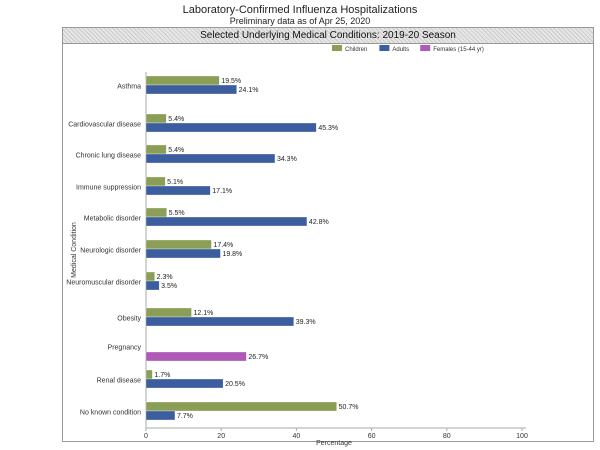 This screenshot has width=600, height=450. Describe the element at coordinates (175, 182) in the screenshot. I see `data-label: 5.1%` at that location.